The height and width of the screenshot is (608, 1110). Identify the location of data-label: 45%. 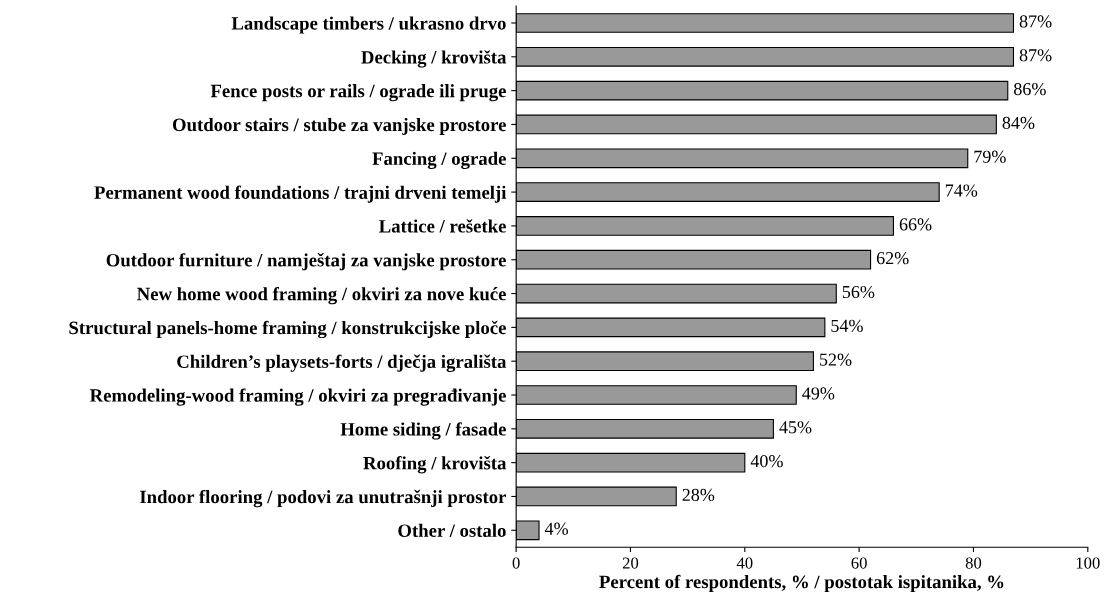
(795, 427).